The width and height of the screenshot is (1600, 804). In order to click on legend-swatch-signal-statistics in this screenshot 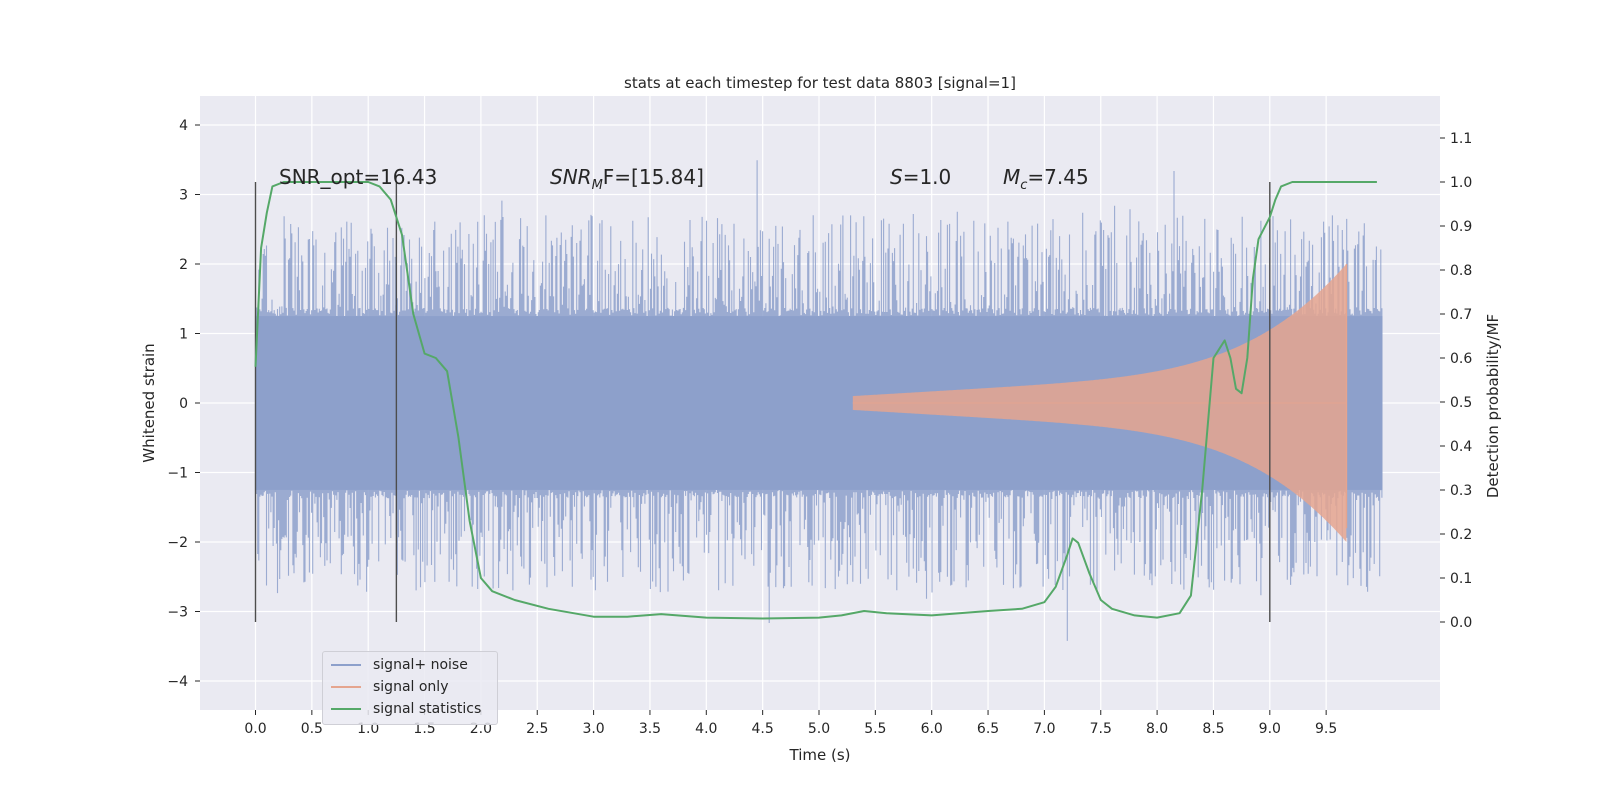, I will do `click(346, 709)`.